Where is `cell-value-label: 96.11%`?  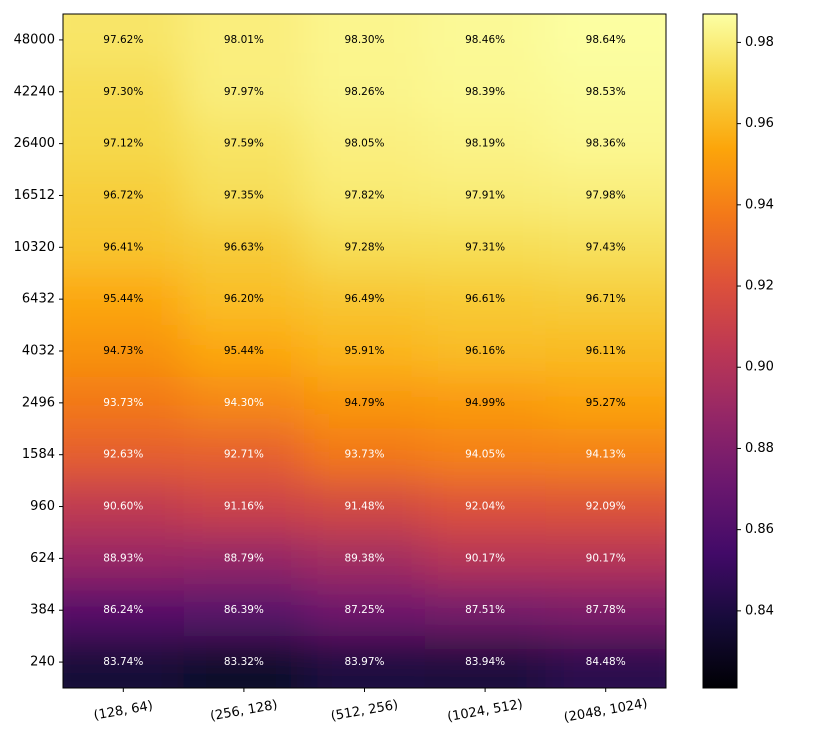 cell-value-label: 96.11% is located at coordinates (606, 351).